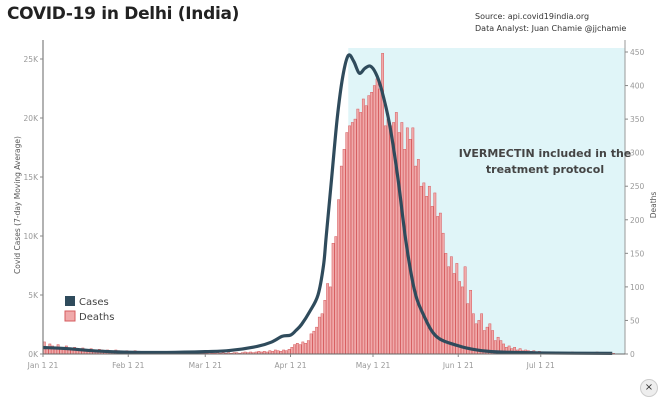  I want to click on x-tick-label: Jan 1 21, so click(43, 365).